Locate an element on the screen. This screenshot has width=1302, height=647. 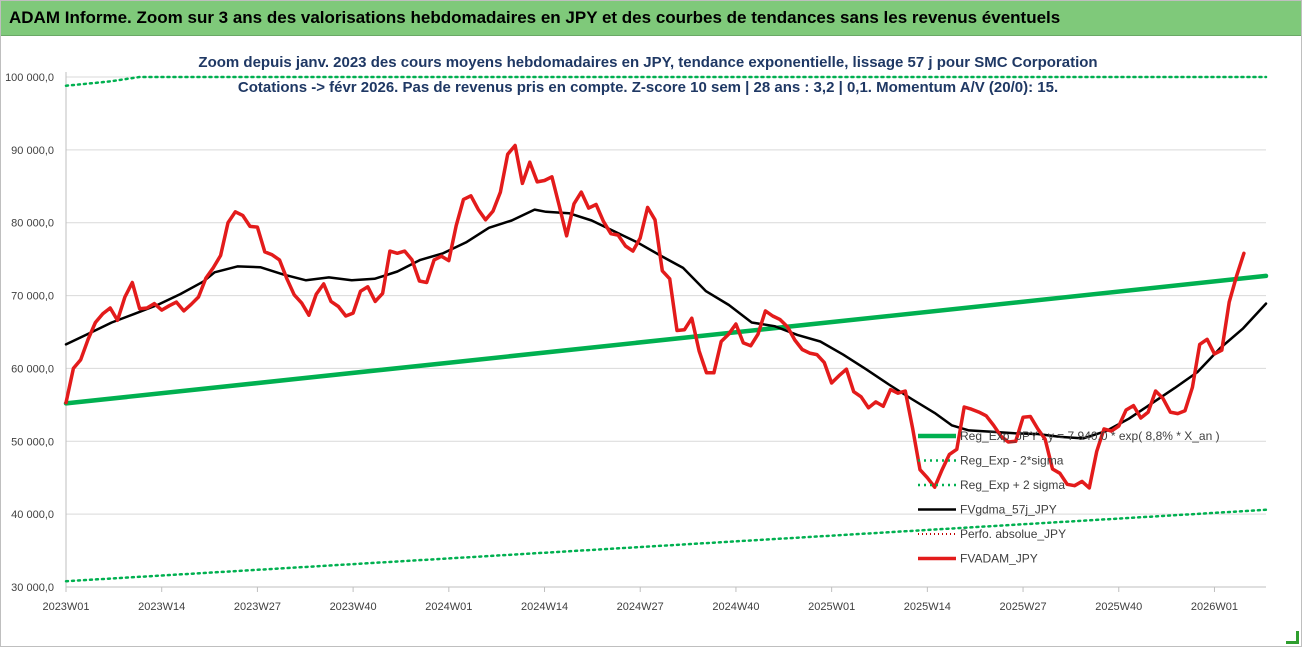
x-tick-label: 2026W01 is located at coordinates (1214, 607).